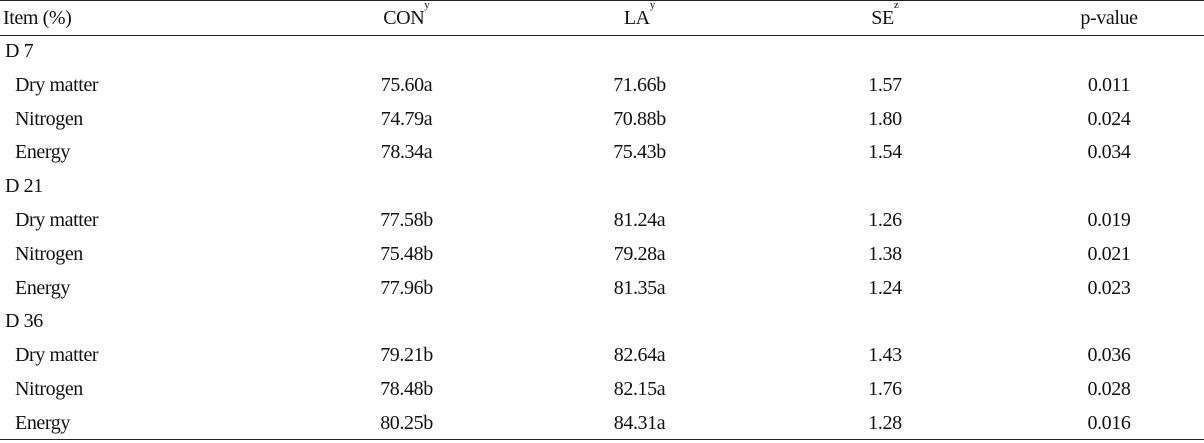  What do you see at coordinates (639, 219) in the screenshot?
I see `cell-la: 81.24a` at bounding box center [639, 219].